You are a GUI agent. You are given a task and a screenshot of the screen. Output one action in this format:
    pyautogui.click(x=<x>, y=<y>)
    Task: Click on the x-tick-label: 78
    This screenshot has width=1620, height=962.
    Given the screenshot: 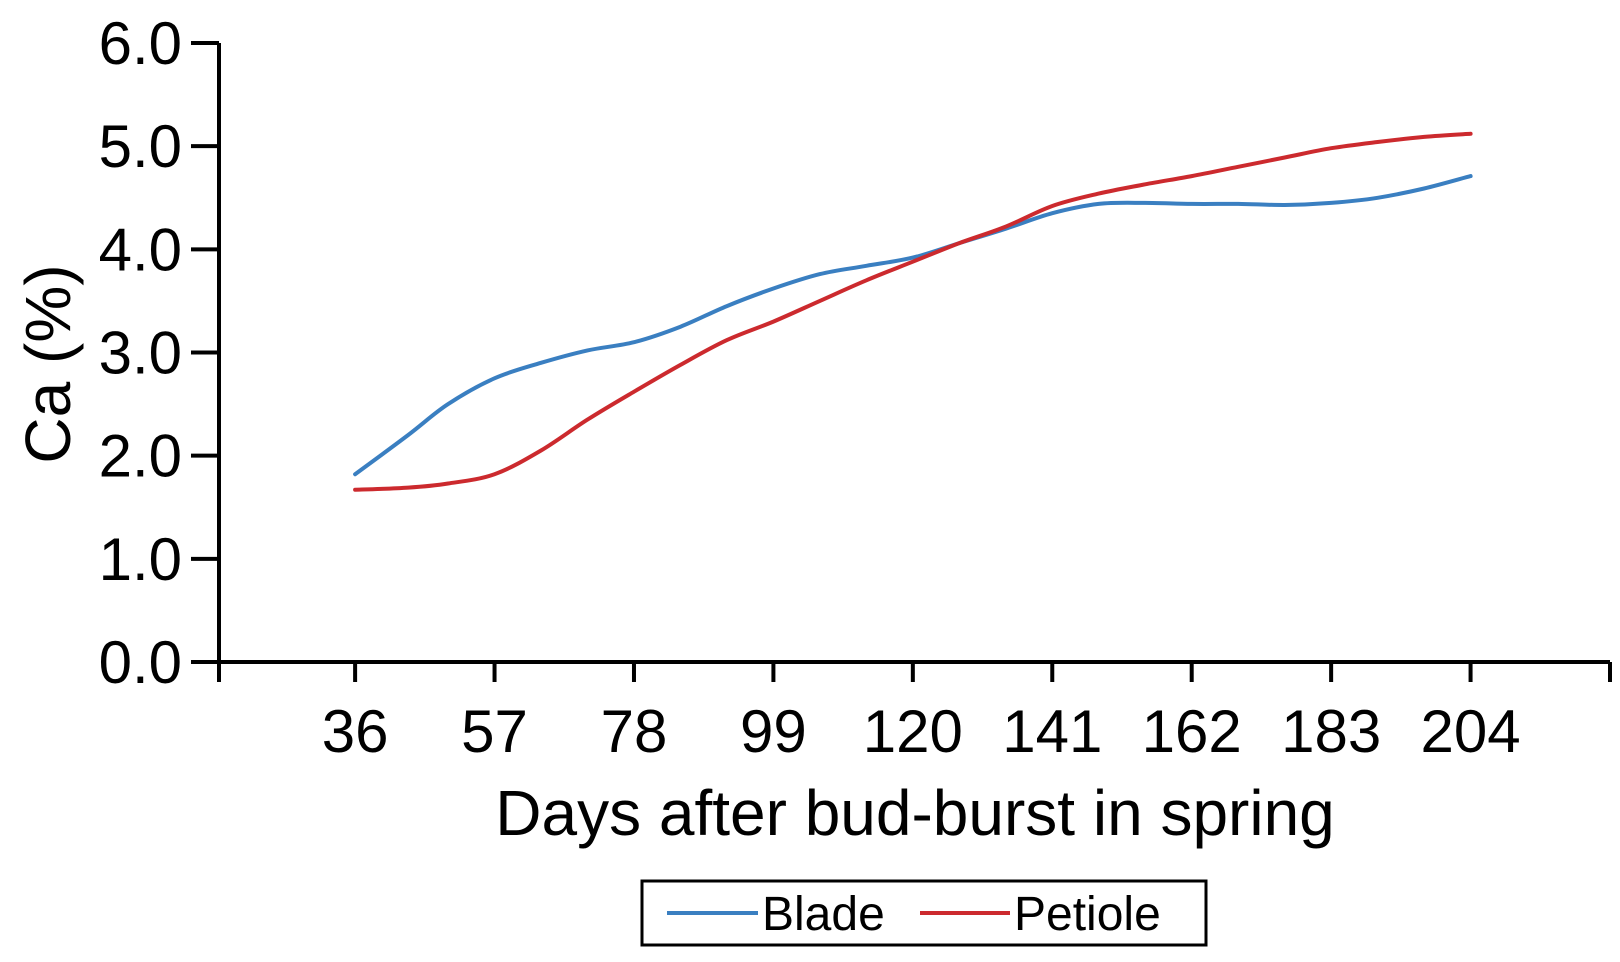 What is the action you would take?
    pyautogui.click(x=634, y=731)
    